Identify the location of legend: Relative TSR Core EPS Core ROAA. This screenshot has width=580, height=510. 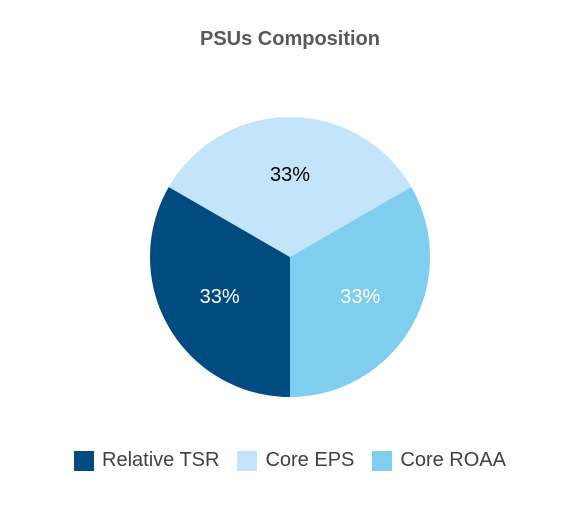
(290, 460).